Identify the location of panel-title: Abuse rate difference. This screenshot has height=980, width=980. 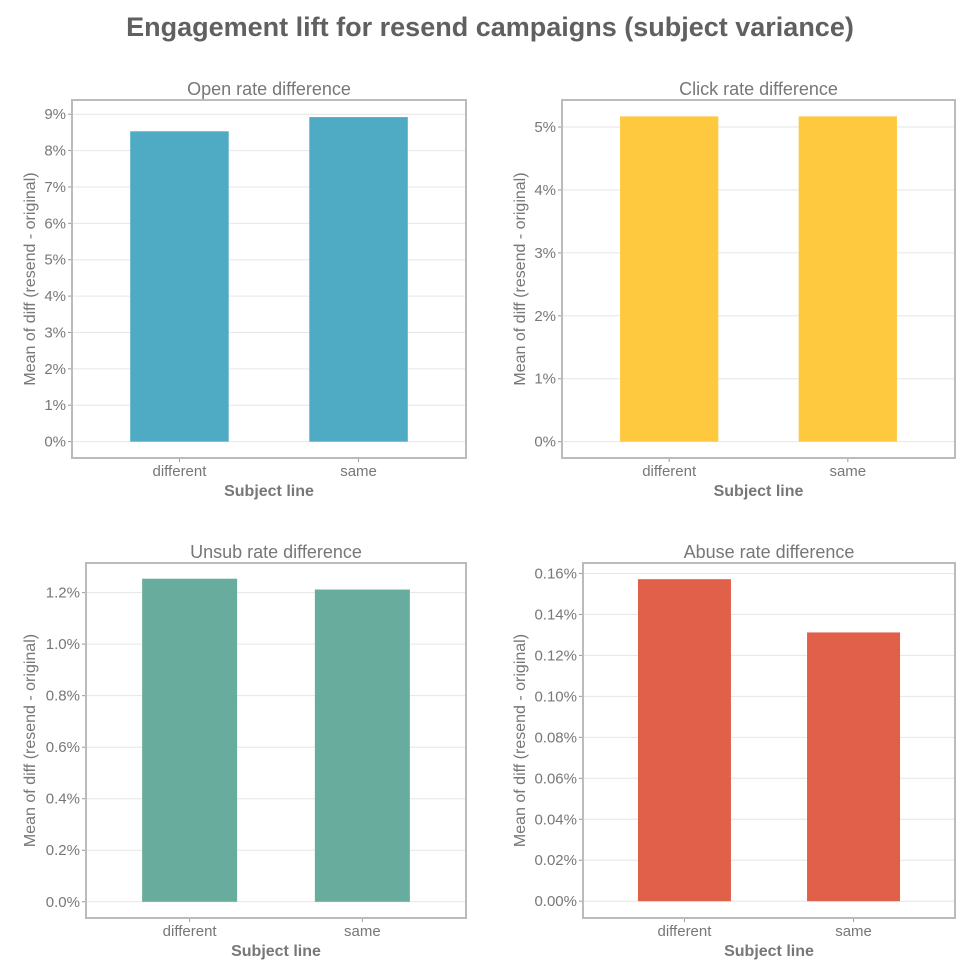
(769, 552).